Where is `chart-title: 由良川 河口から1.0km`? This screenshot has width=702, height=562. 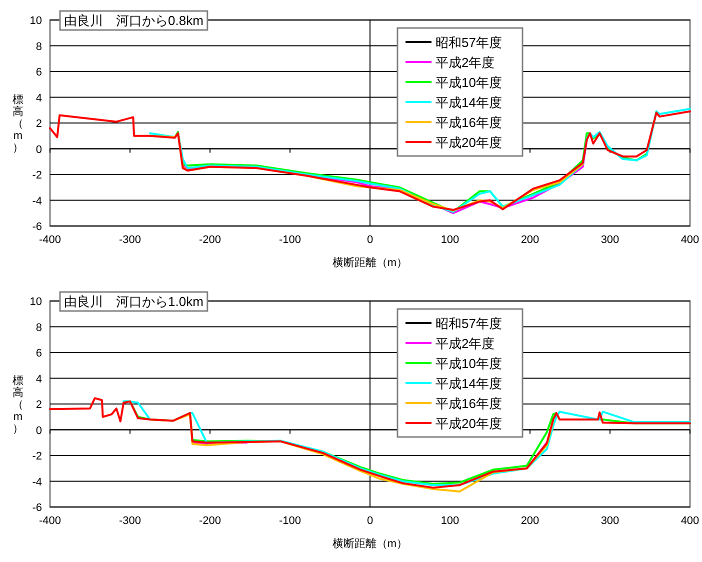 chart-title: 由良川 河口から1.0km is located at coordinates (134, 301).